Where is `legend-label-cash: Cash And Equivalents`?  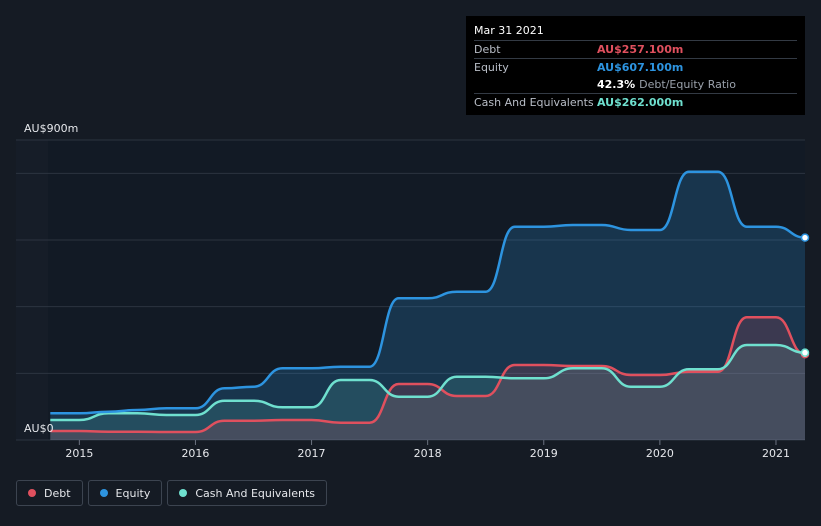
legend-label-cash: Cash And Equivalents is located at coordinates (255, 493).